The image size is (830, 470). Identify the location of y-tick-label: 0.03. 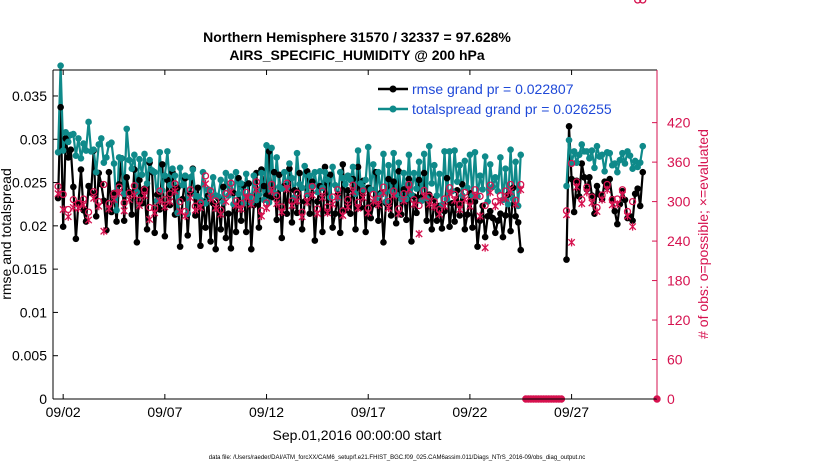
(33, 139).